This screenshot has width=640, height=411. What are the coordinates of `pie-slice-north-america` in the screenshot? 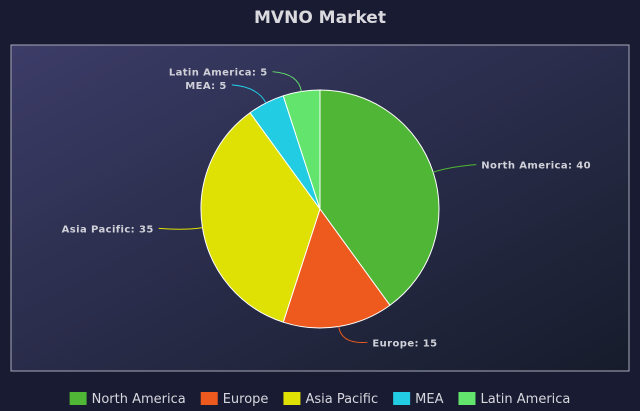 It's located at (379, 197).